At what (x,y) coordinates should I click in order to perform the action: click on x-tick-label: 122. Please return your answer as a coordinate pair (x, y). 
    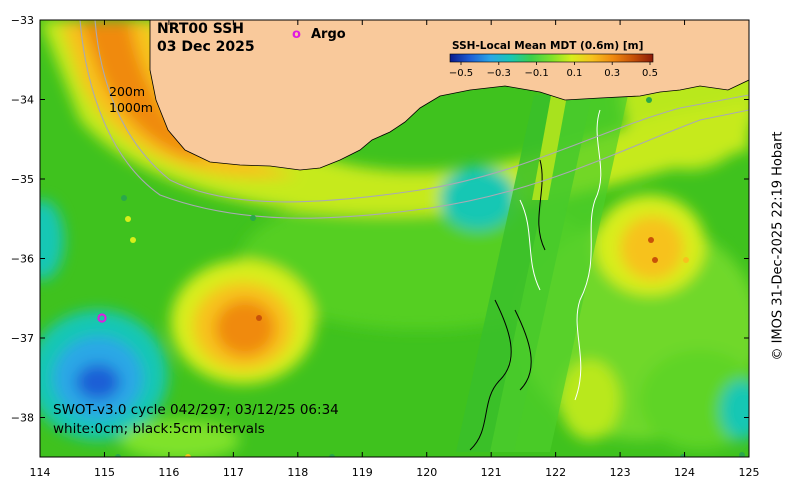
    Looking at the image, I should click on (555, 472).